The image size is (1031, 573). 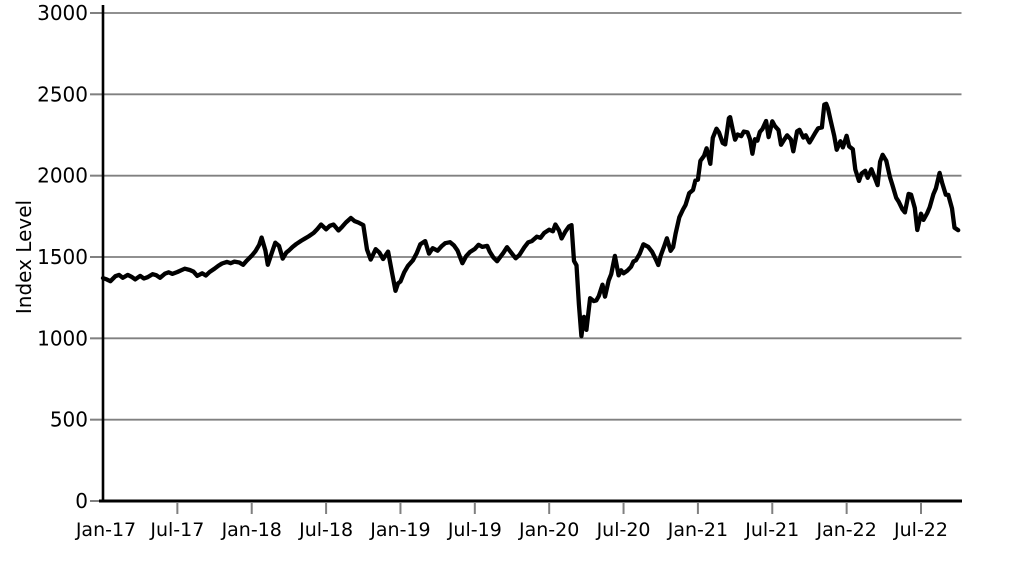 What do you see at coordinates (62, 13) in the screenshot?
I see `y-tick-label-3000: 3000` at bounding box center [62, 13].